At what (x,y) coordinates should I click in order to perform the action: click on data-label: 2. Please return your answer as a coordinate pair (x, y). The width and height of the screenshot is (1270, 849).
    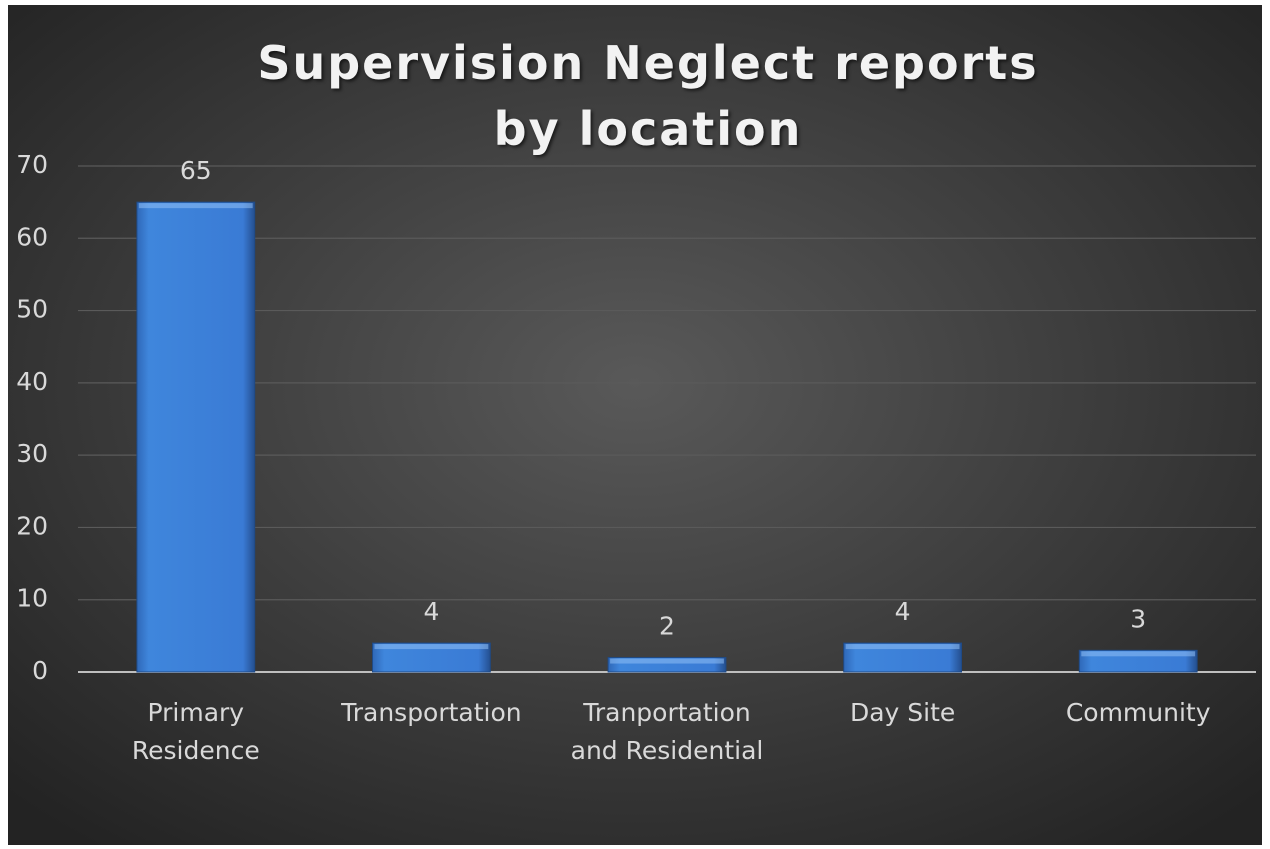
    Looking at the image, I should click on (667, 626).